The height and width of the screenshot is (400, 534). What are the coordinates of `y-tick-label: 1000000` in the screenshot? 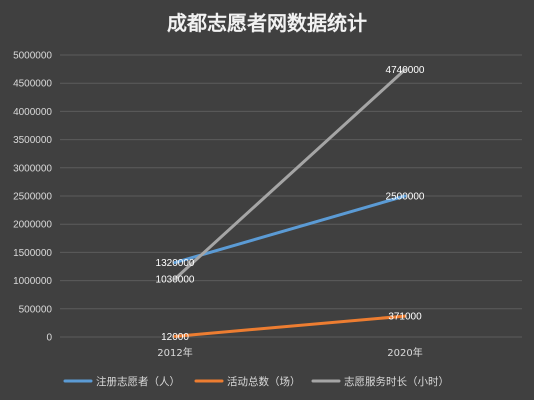 It's located at (32, 281).